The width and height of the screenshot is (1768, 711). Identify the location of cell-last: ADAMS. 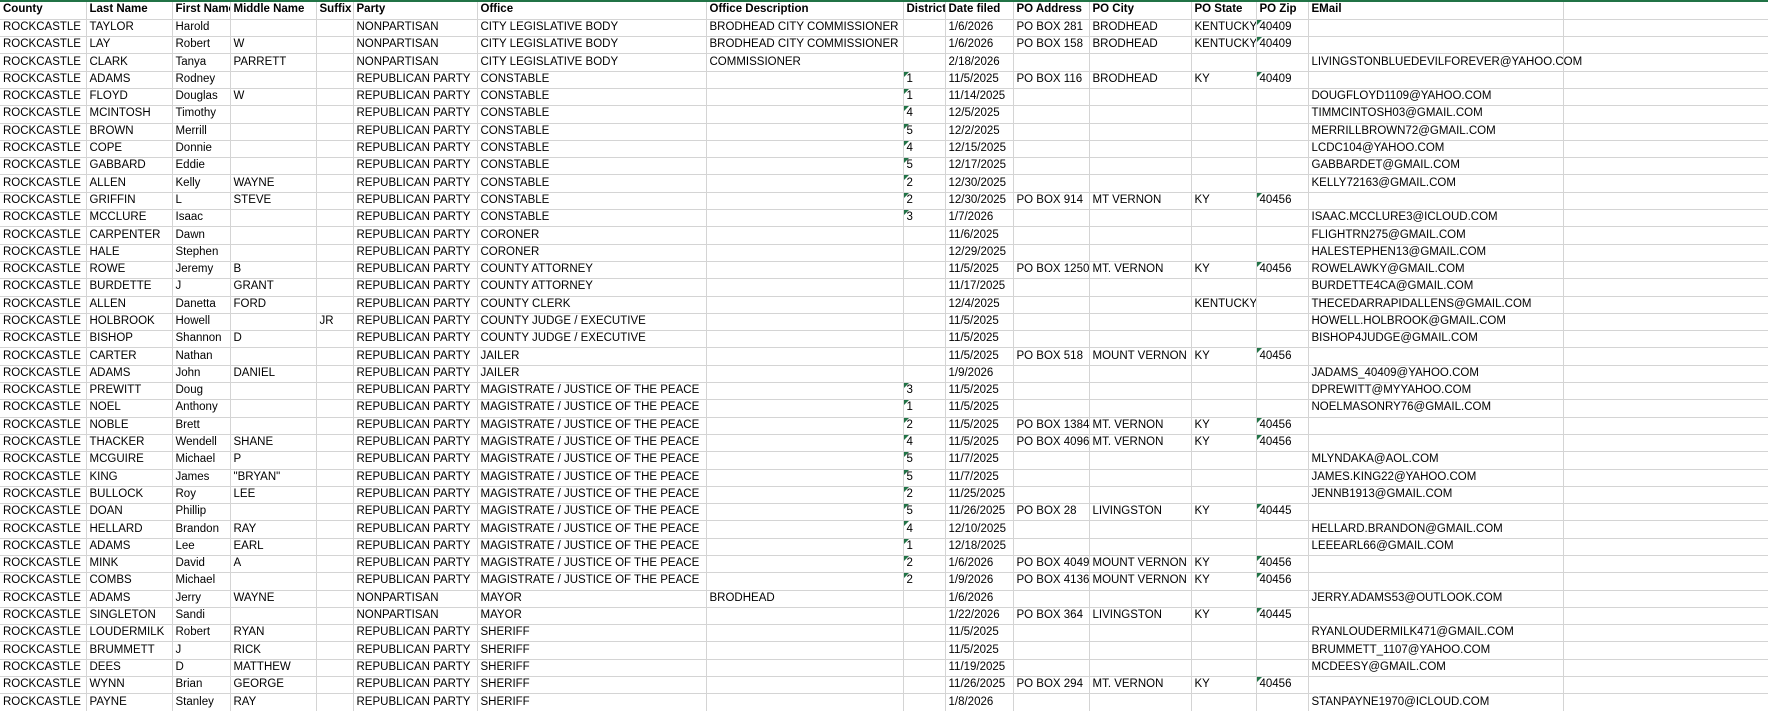
(129, 599).